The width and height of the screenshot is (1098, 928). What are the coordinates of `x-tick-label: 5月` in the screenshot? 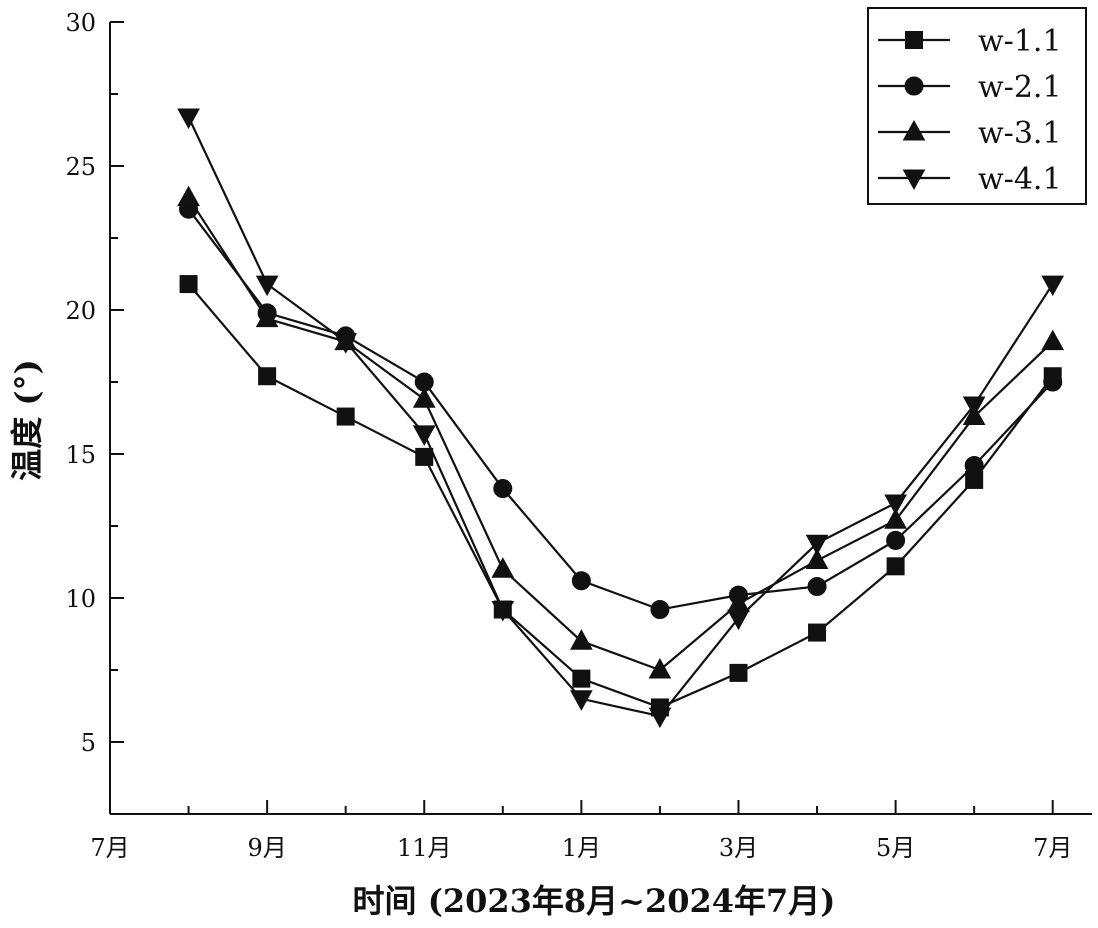 It's located at (895, 848).